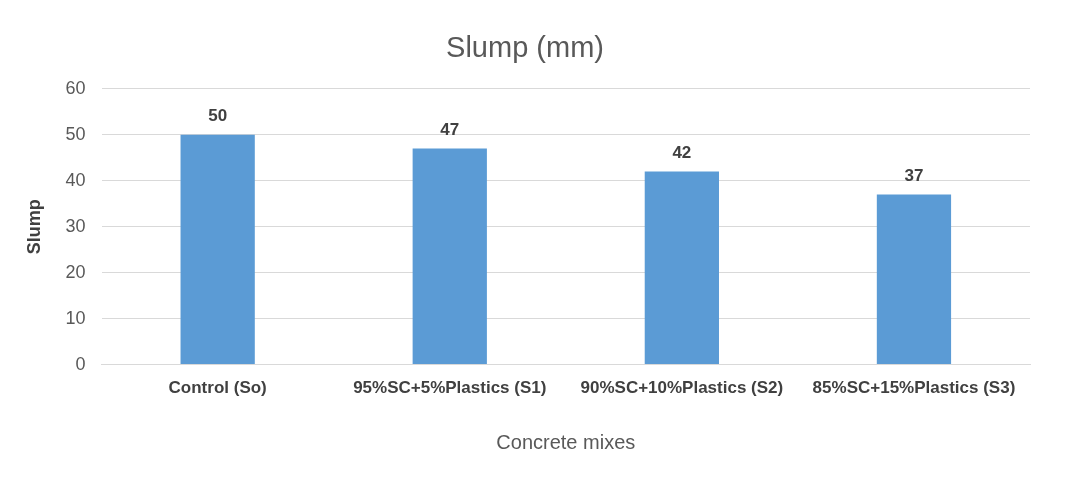 This screenshot has width=1080, height=479. What do you see at coordinates (217, 388) in the screenshot?
I see `x-tick-label: Control (So)` at bounding box center [217, 388].